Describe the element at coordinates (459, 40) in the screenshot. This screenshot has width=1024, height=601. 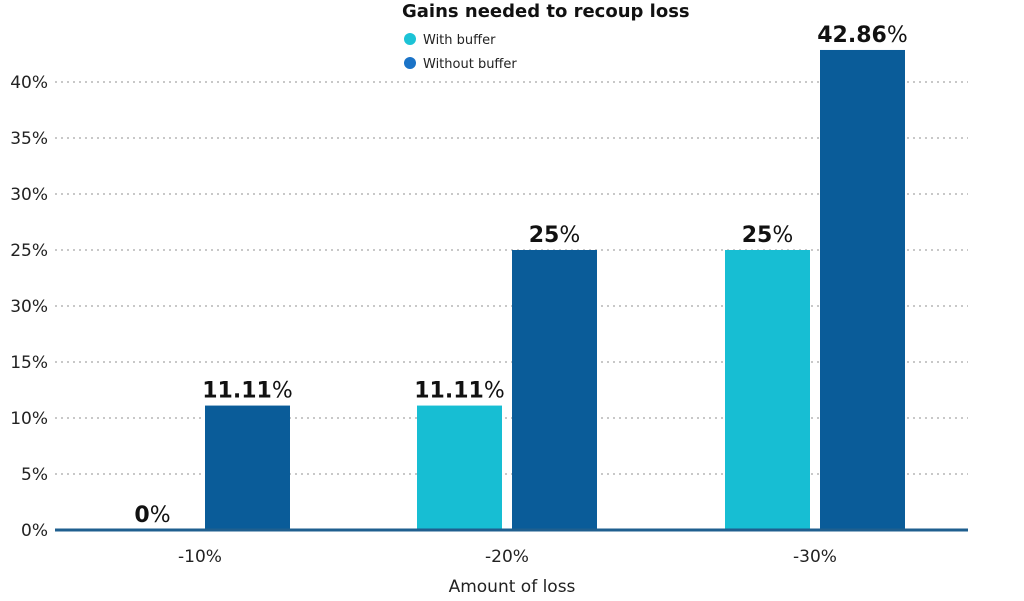
I see `legend-label-0: With buffer` at that location.